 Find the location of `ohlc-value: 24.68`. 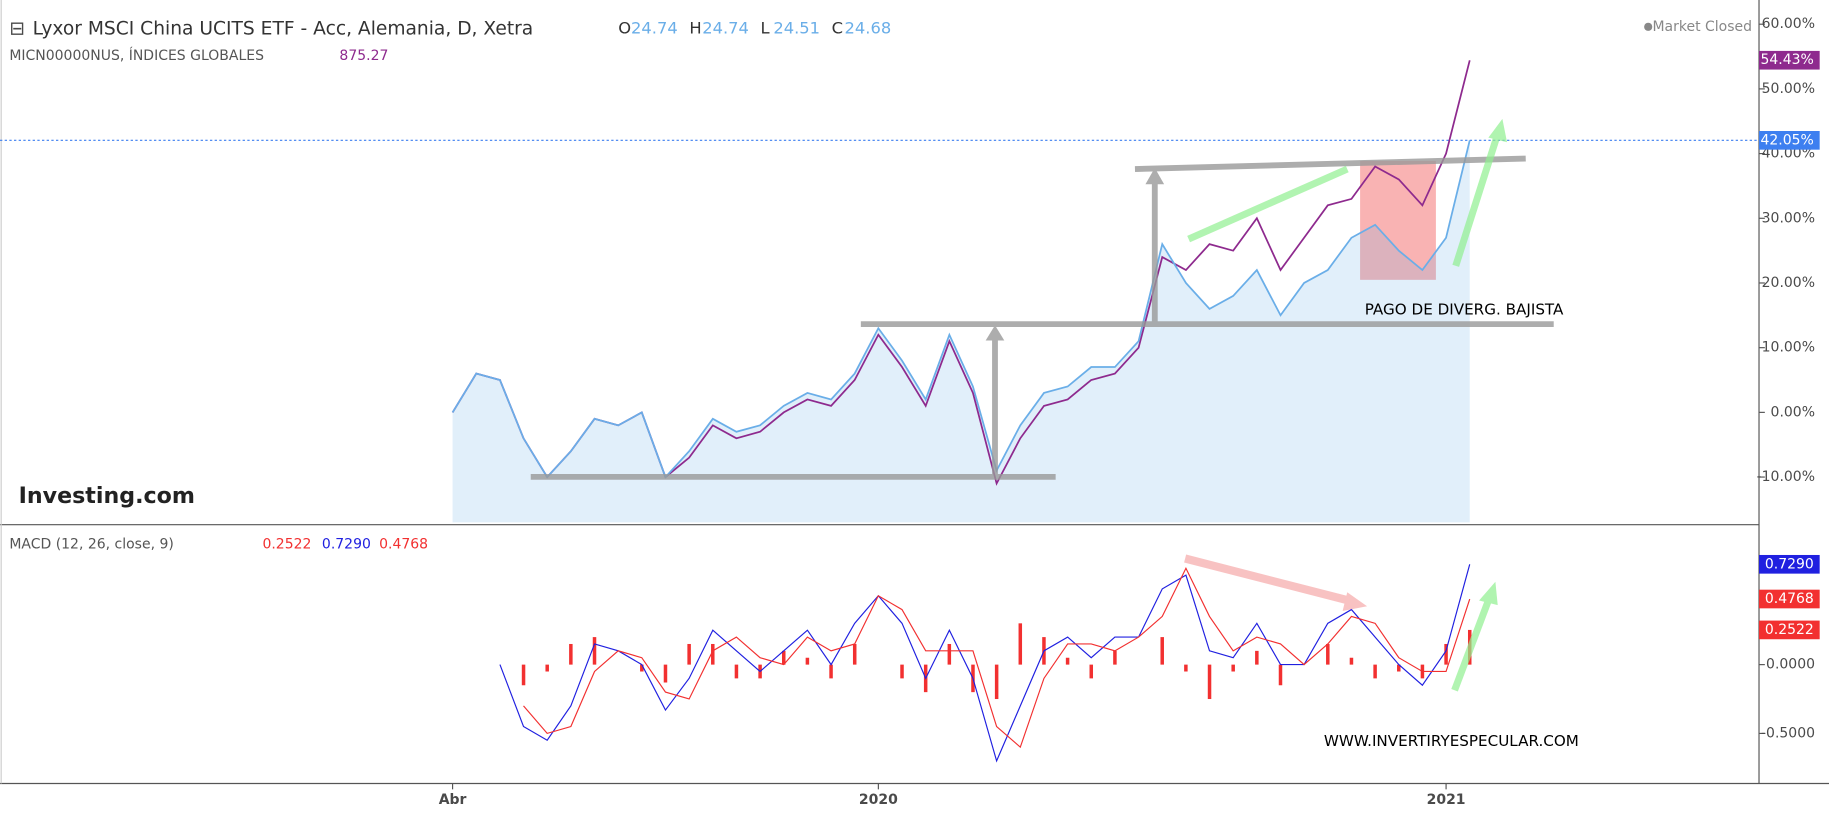

ohlc-value: 24.68 is located at coordinates (868, 28).